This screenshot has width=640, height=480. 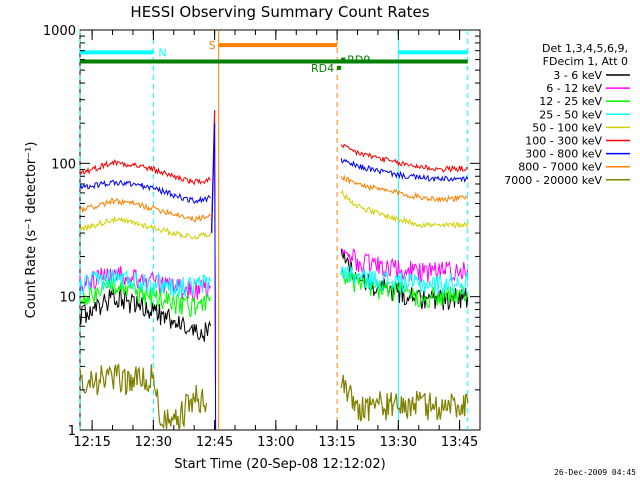 What do you see at coordinates (153, 442) in the screenshot?
I see `x-tick-label-1230: 12:30` at bounding box center [153, 442].